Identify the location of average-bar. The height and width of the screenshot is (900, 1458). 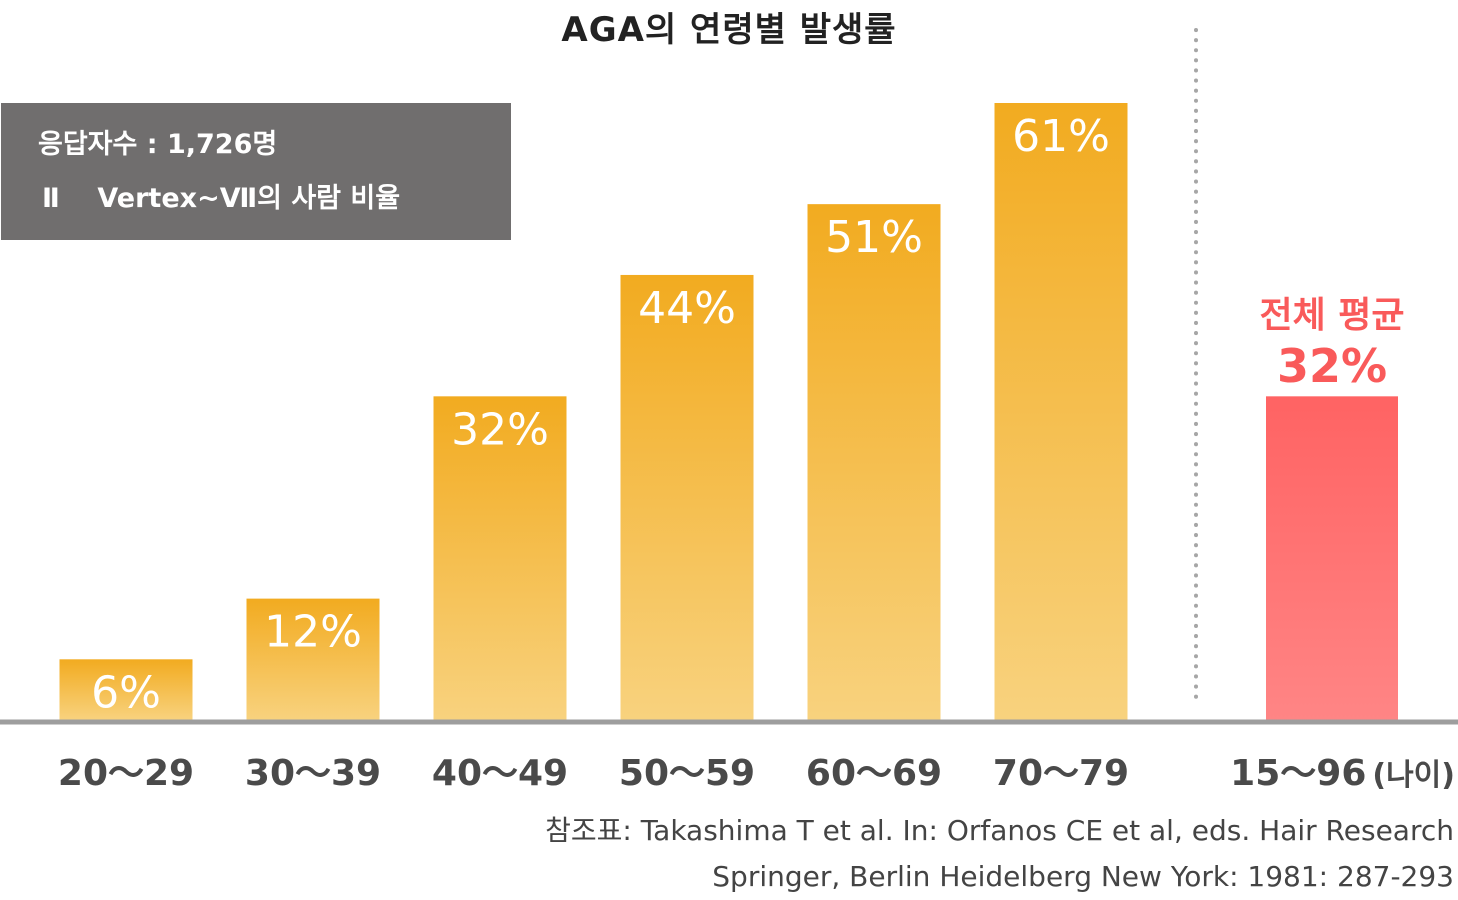
(1332, 558).